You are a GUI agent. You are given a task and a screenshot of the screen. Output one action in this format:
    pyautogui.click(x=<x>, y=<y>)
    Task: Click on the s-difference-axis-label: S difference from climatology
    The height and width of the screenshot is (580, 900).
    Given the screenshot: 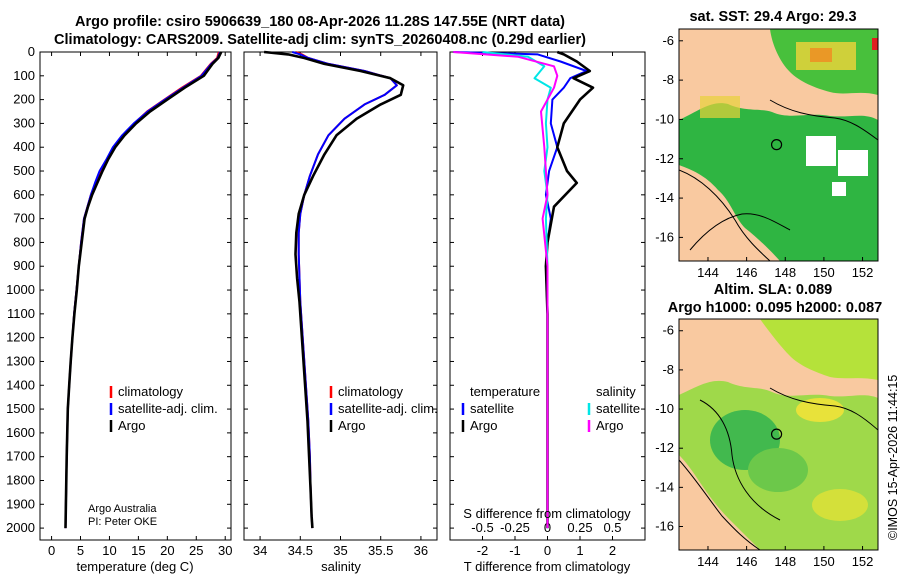 What is the action you would take?
    pyautogui.click(x=547, y=513)
    